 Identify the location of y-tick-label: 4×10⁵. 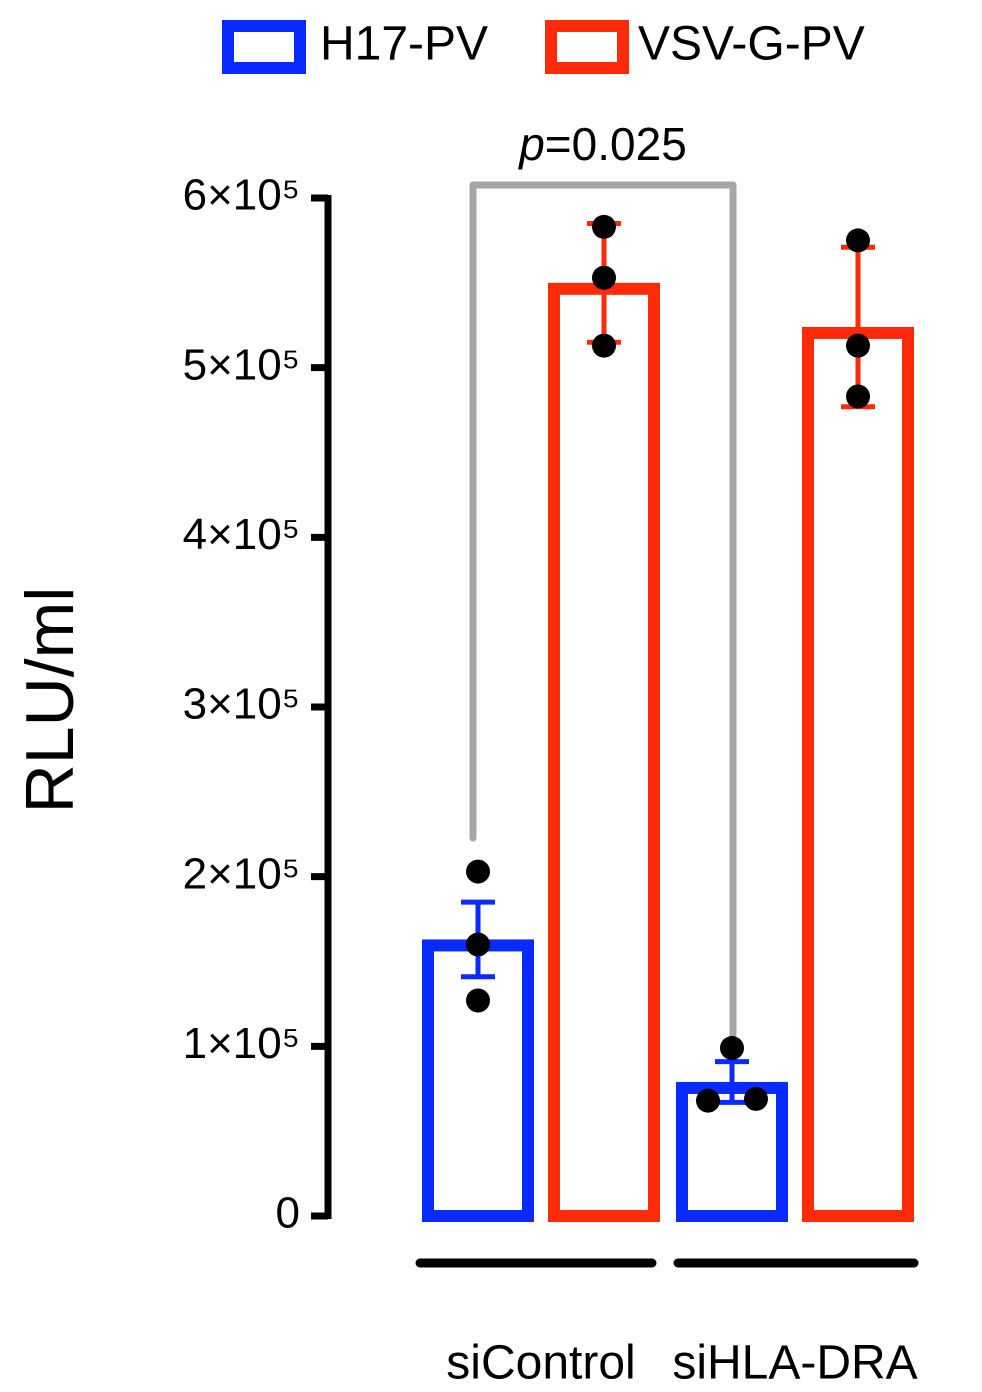
(241, 534).